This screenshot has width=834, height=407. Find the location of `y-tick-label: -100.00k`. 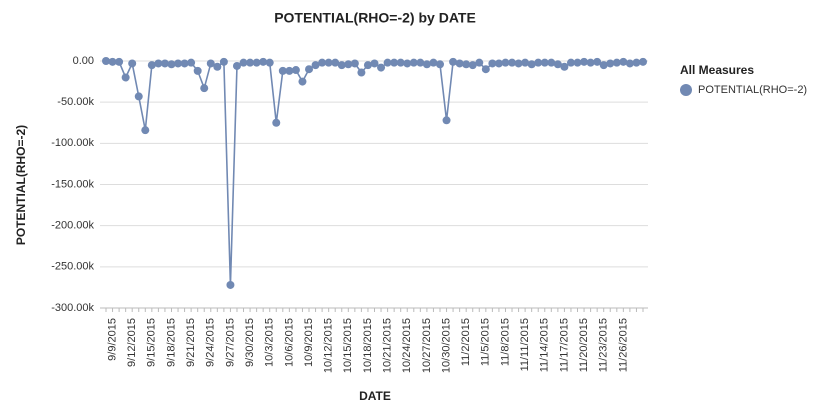

y-tick-label: -100.00k is located at coordinates (72, 143).